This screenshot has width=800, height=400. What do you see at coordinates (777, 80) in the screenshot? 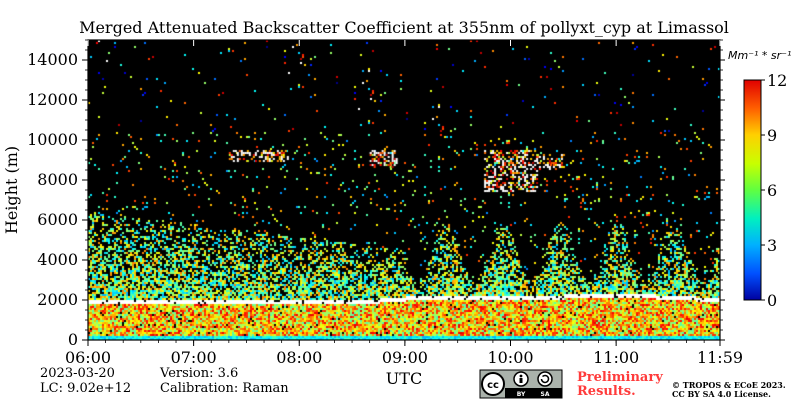
I see `colorbar-tick-label: 12` at bounding box center [777, 80].